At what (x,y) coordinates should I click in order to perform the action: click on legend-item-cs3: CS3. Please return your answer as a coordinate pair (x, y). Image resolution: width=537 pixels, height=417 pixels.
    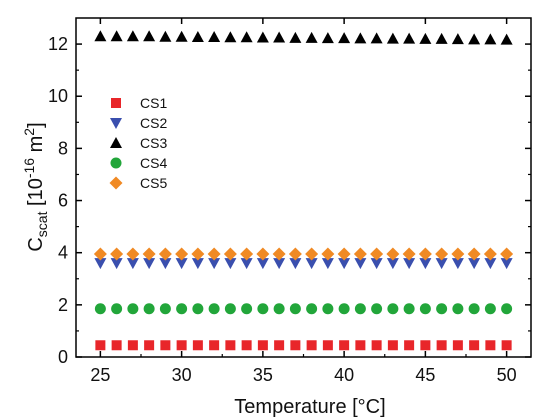
    Looking at the image, I should click on (138, 143).